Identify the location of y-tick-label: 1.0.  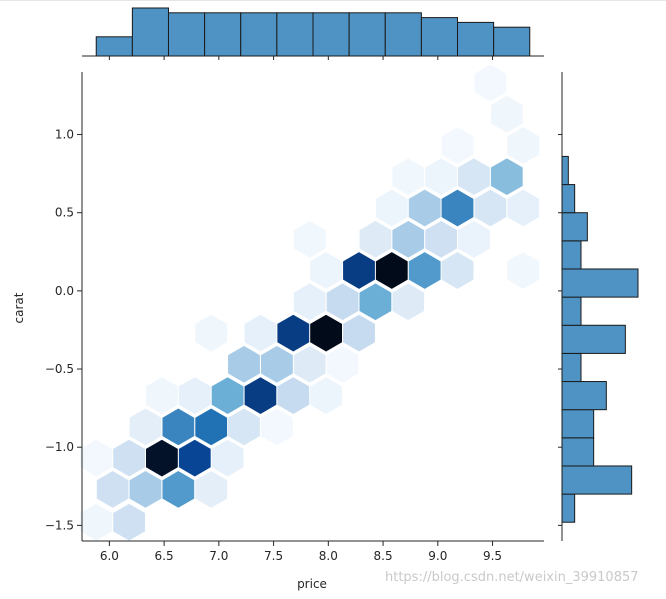
(64, 135).